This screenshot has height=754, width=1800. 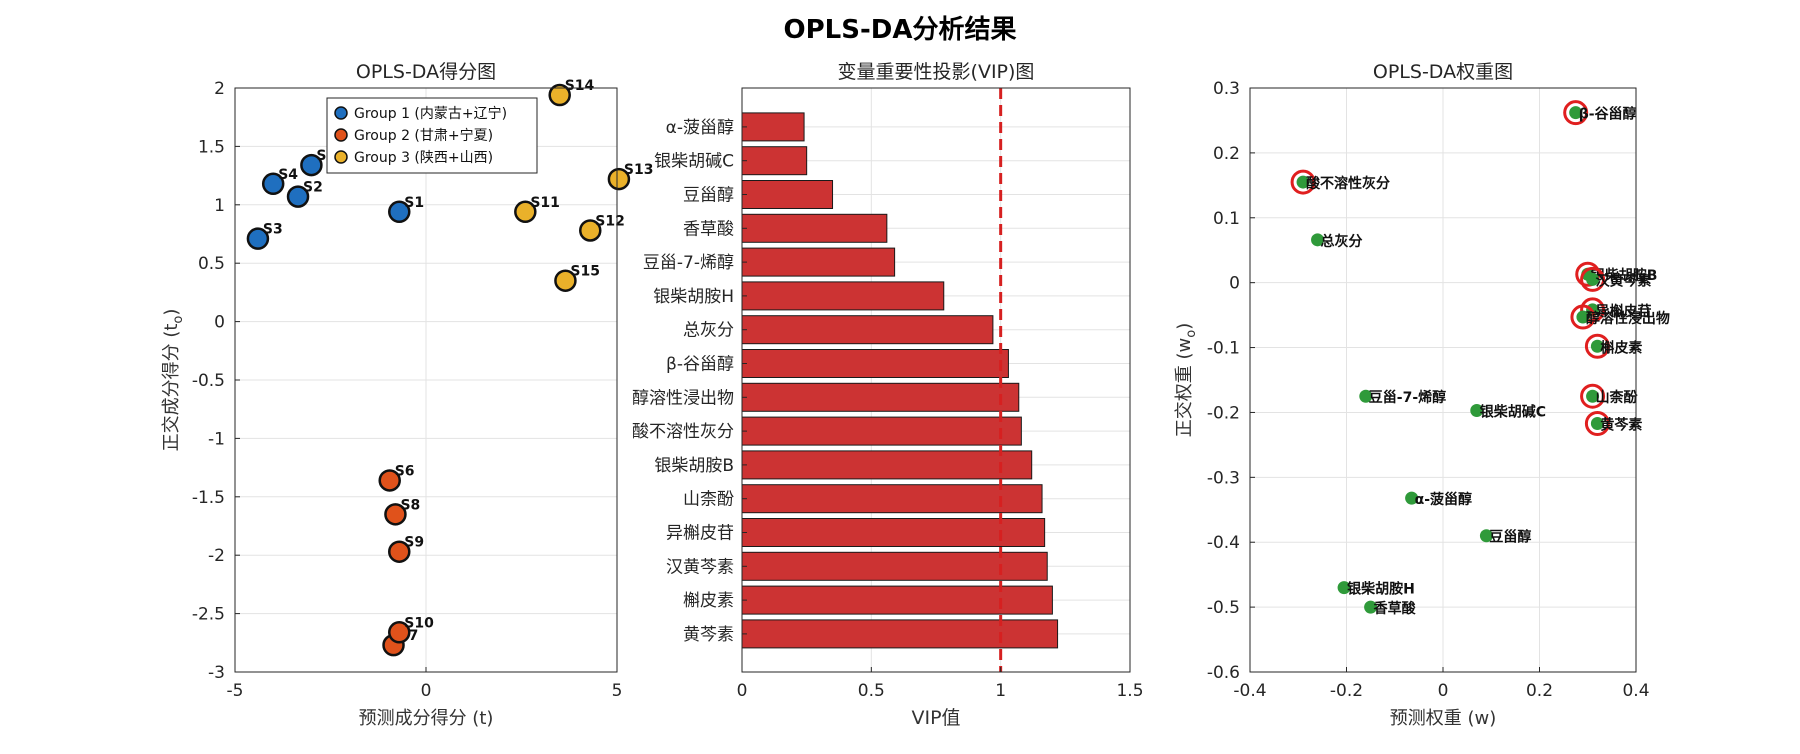 What do you see at coordinates (1621, 424) in the screenshot?
I see `weight-point-label: 黄芩素` at bounding box center [1621, 424].